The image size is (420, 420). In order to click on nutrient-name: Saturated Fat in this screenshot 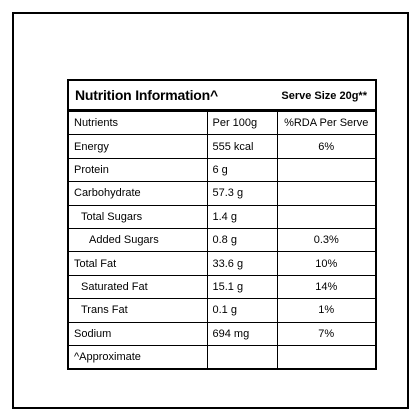, I will do `click(138, 287)`.